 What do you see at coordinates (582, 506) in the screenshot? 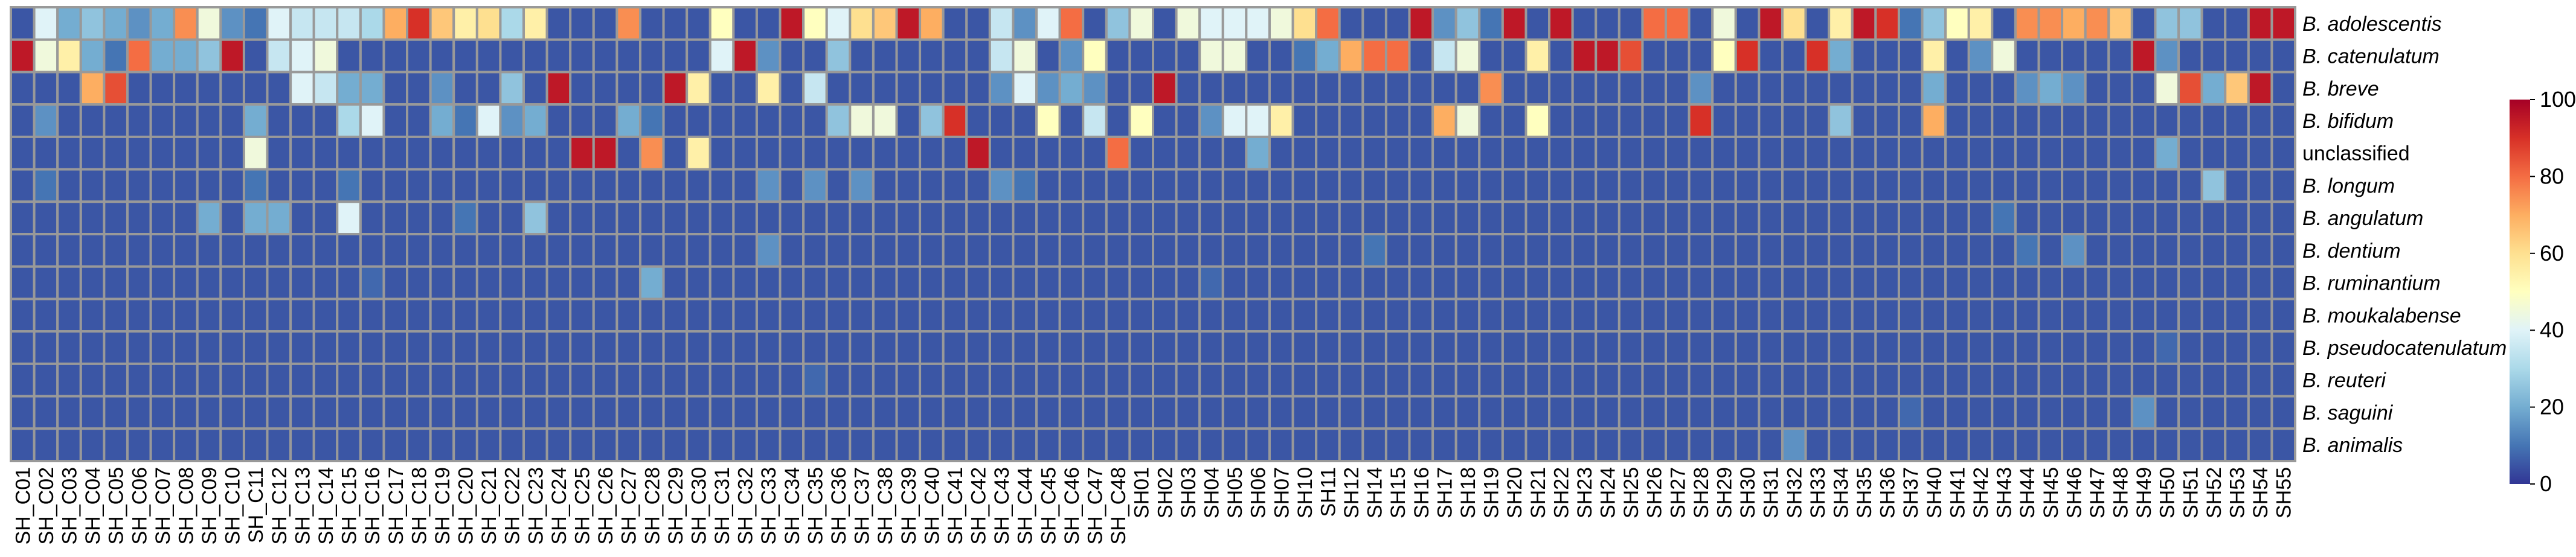
I see `column-label: SH_C25` at bounding box center [582, 506].